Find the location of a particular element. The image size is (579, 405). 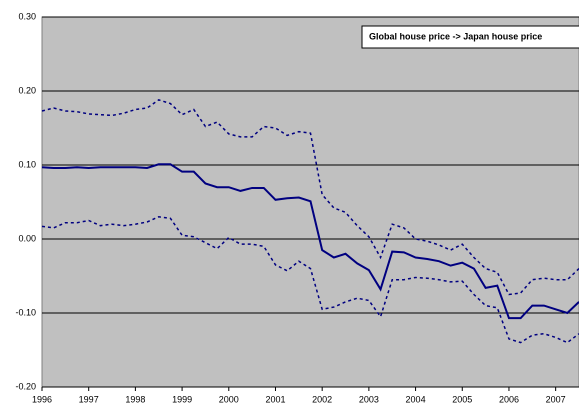

x-tick-label: 1997 is located at coordinates (89, 399).